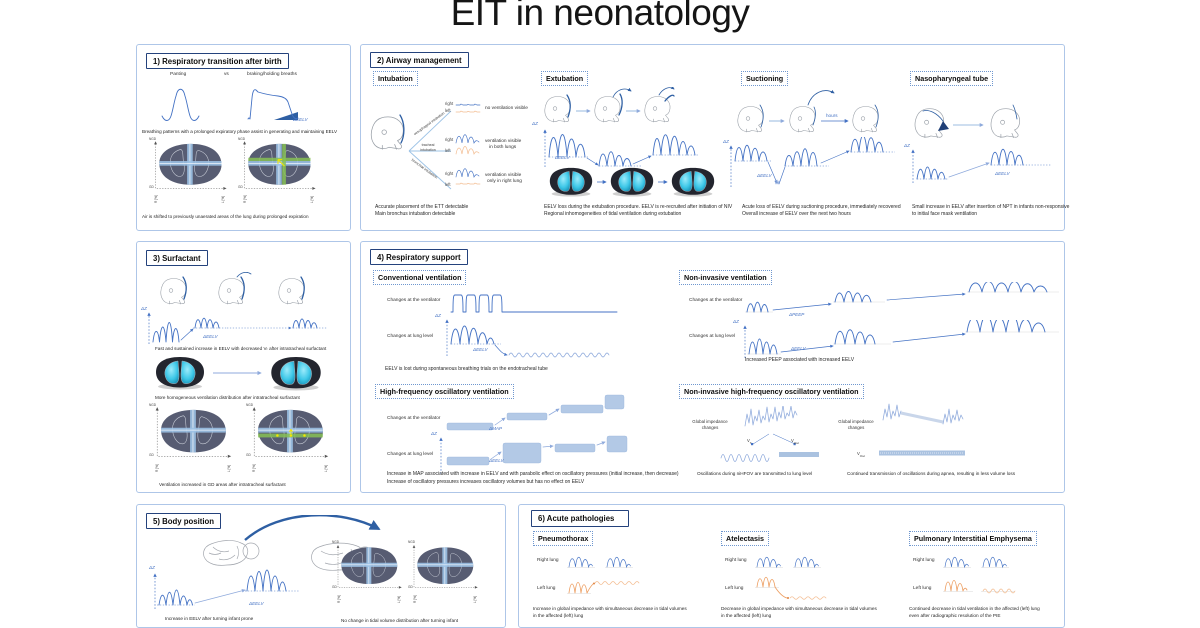 This screenshot has height=628, width=1200. Describe the element at coordinates (600, 562) in the screenshot. I see `pneumothorax-right-trace` at that location.